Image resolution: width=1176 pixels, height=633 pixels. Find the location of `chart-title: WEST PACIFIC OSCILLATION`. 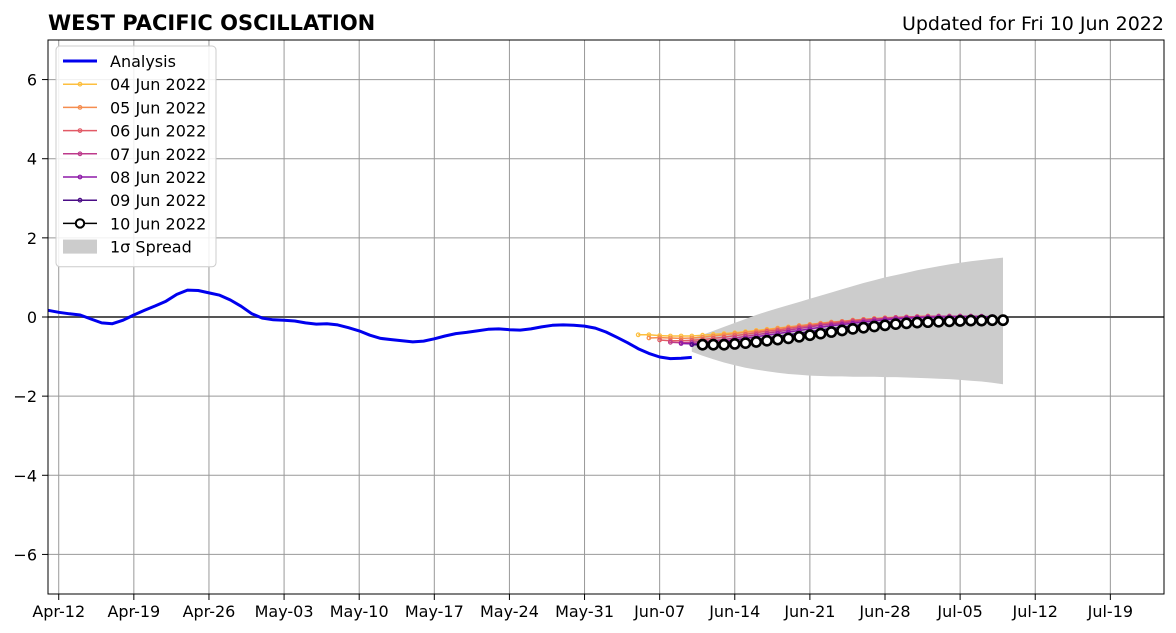

chart-title: WEST PACIFIC OSCILLATION is located at coordinates (211, 23).